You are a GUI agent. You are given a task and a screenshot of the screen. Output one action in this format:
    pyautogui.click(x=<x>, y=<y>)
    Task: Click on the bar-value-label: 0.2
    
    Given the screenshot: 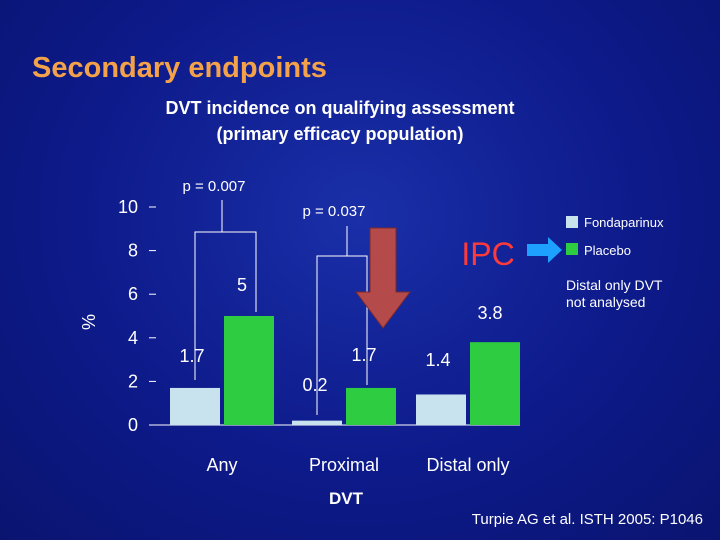 What is the action you would take?
    pyautogui.click(x=314, y=385)
    